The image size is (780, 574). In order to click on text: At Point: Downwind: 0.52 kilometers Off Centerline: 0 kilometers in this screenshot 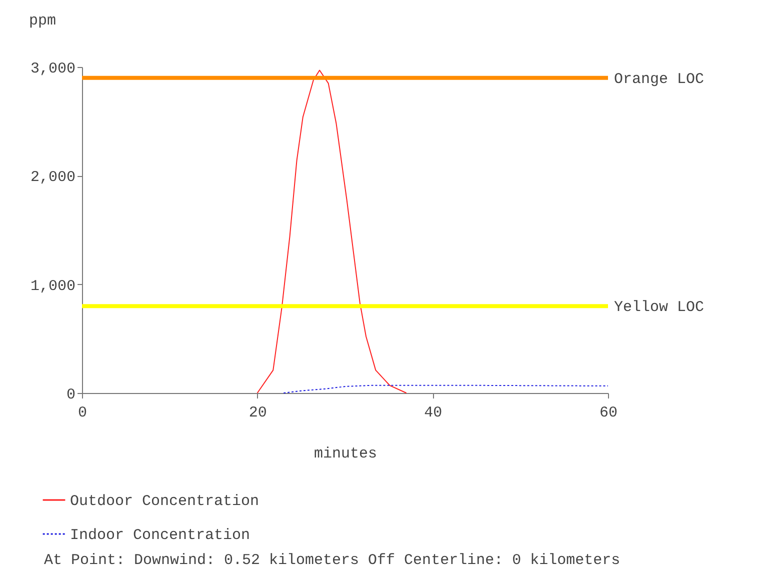, I will do `click(332, 560)`.